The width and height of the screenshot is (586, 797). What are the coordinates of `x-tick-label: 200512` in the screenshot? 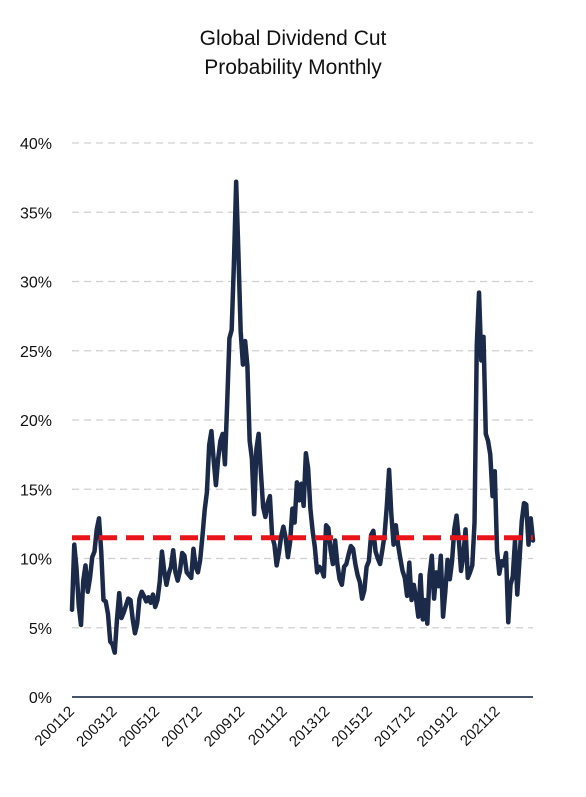 It's located at (139, 726).